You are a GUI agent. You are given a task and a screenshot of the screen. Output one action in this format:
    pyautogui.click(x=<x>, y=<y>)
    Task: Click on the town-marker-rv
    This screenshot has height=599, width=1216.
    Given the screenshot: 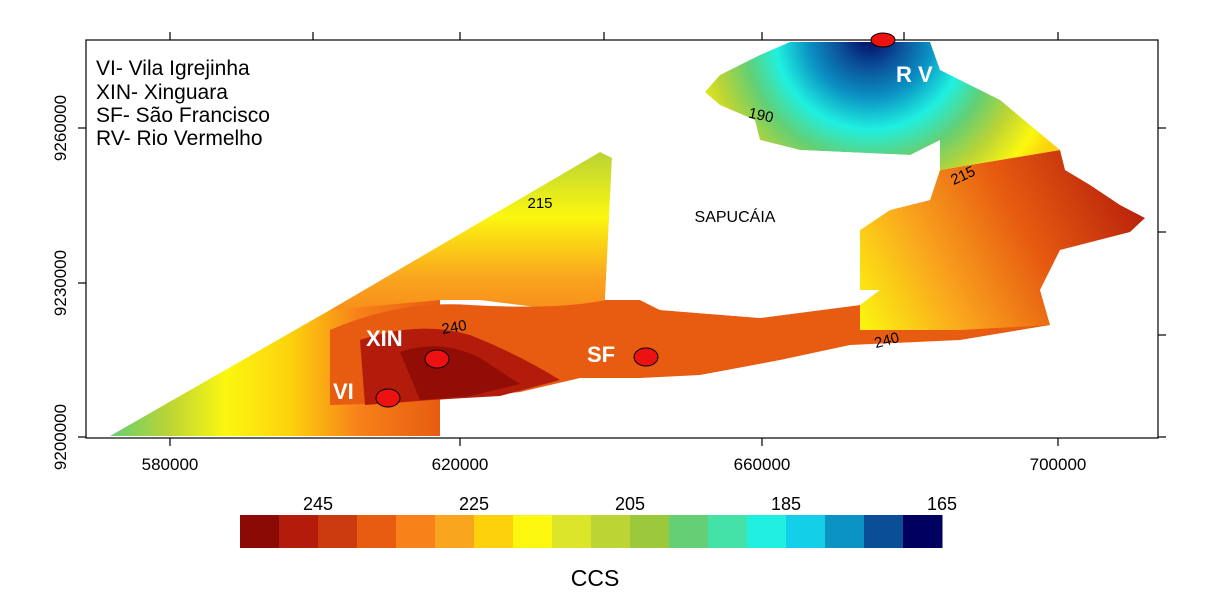 What is the action you would take?
    pyautogui.click(x=883, y=40)
    